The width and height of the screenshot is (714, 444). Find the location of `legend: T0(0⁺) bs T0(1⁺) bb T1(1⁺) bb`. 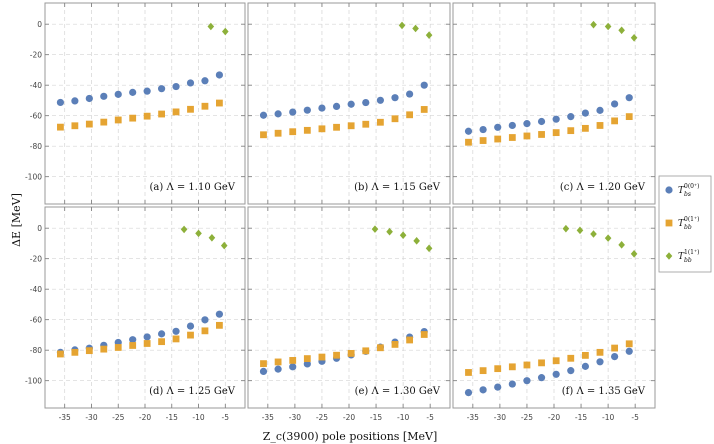

legend: T0(0⁺) bs T0(1⁺) bb T1(1⁺) bb is located at coordinates (685, 224).